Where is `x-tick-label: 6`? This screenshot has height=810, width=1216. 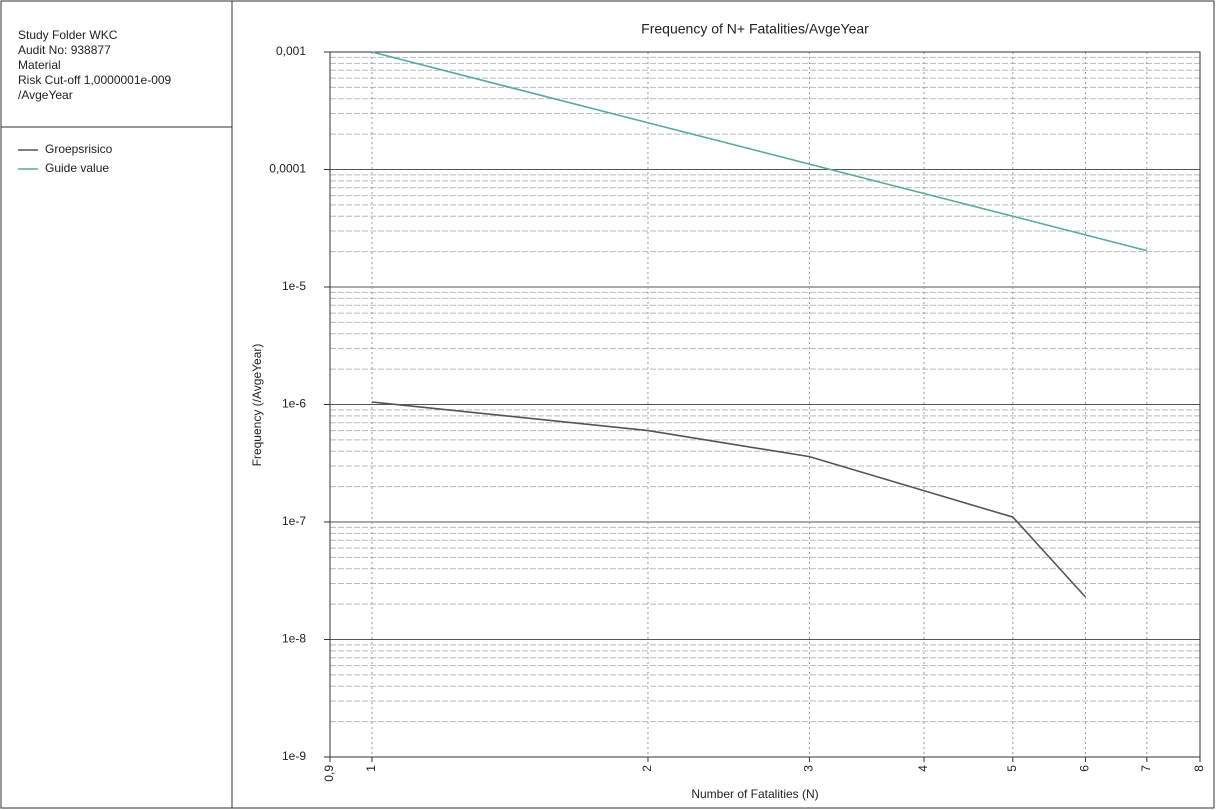 x-tick-label: 6 is located at coordinates (1085, 768).